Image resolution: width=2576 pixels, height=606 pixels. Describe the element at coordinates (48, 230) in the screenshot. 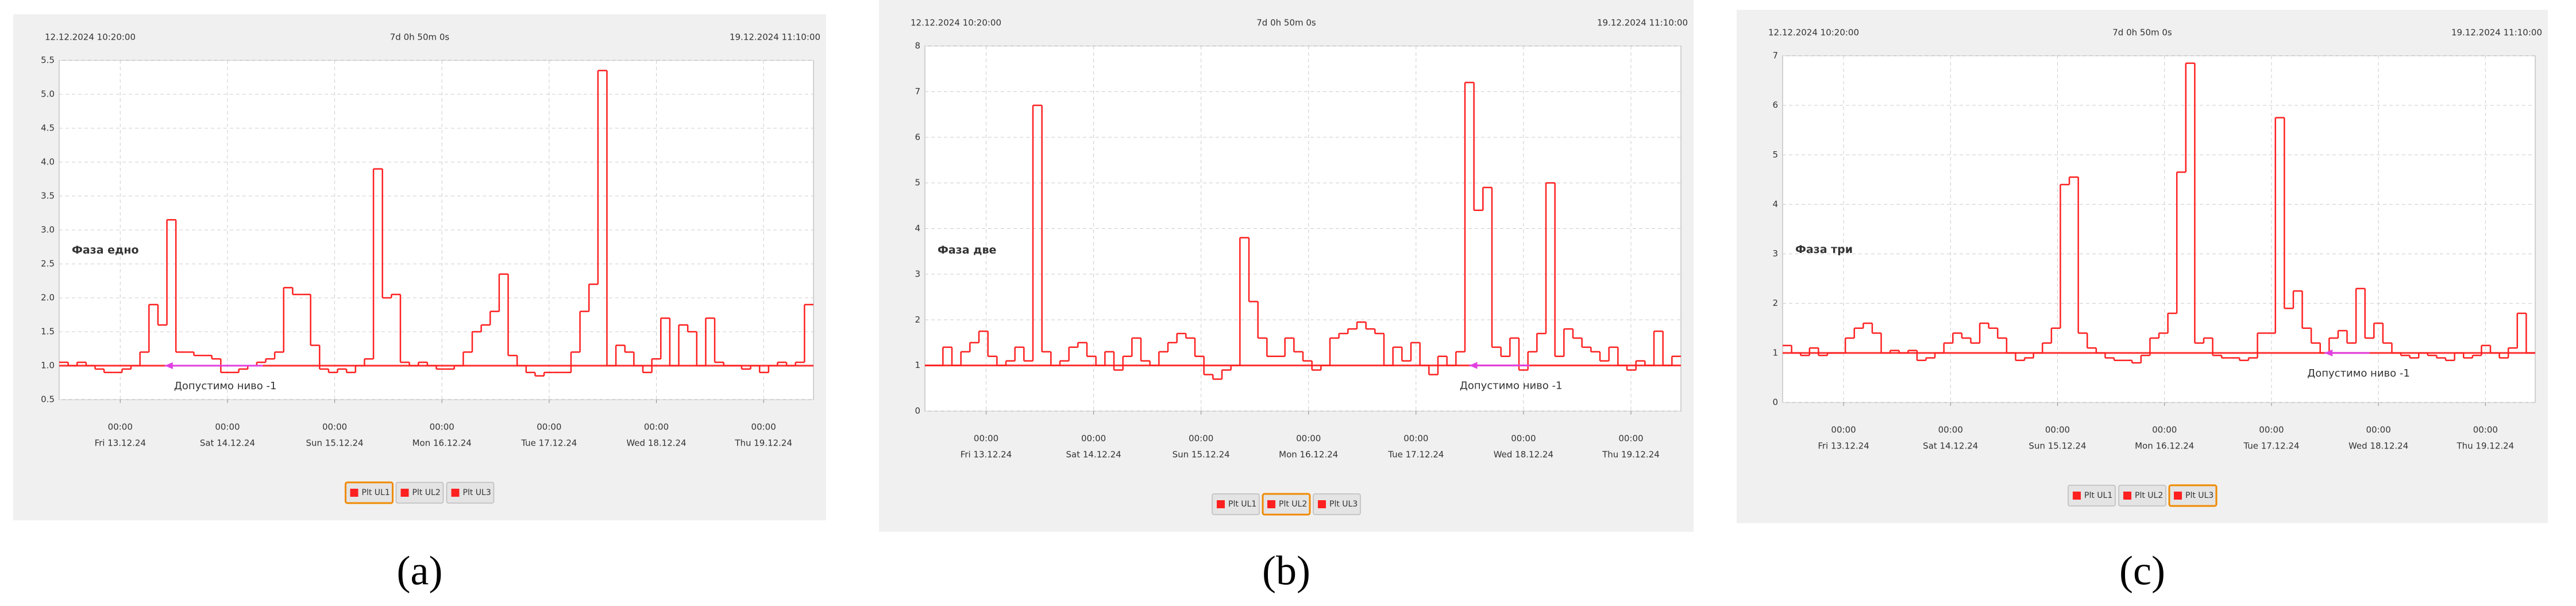

I see `y-tick-label: 3.0` at that location.